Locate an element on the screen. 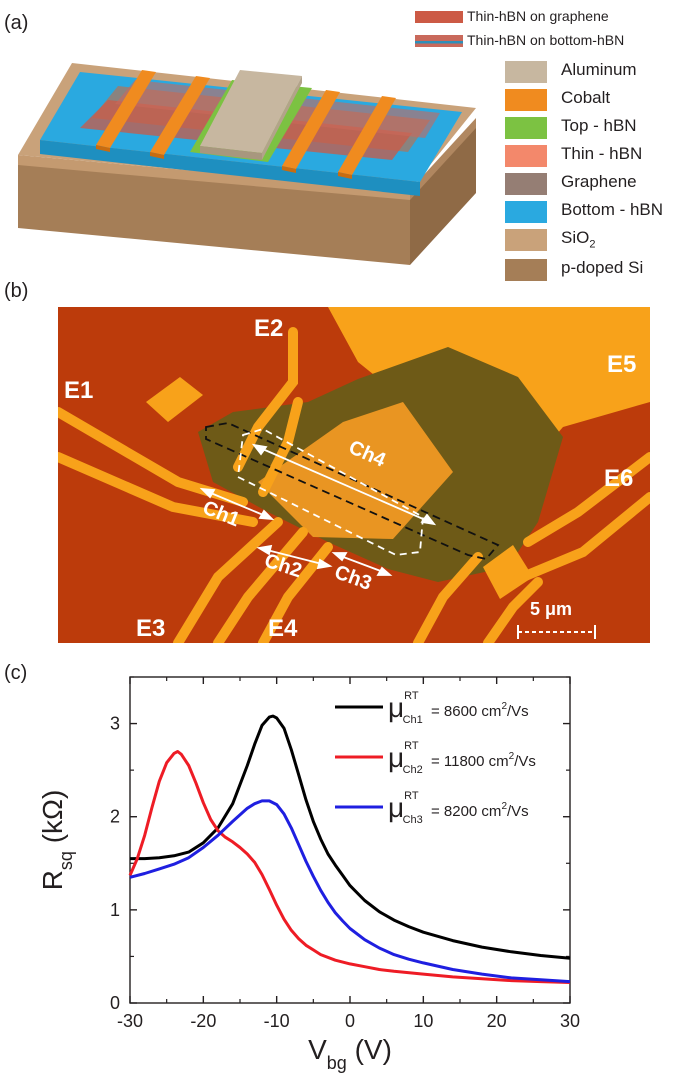  legend-label: Cobalt is located at coordinates (586, 97).